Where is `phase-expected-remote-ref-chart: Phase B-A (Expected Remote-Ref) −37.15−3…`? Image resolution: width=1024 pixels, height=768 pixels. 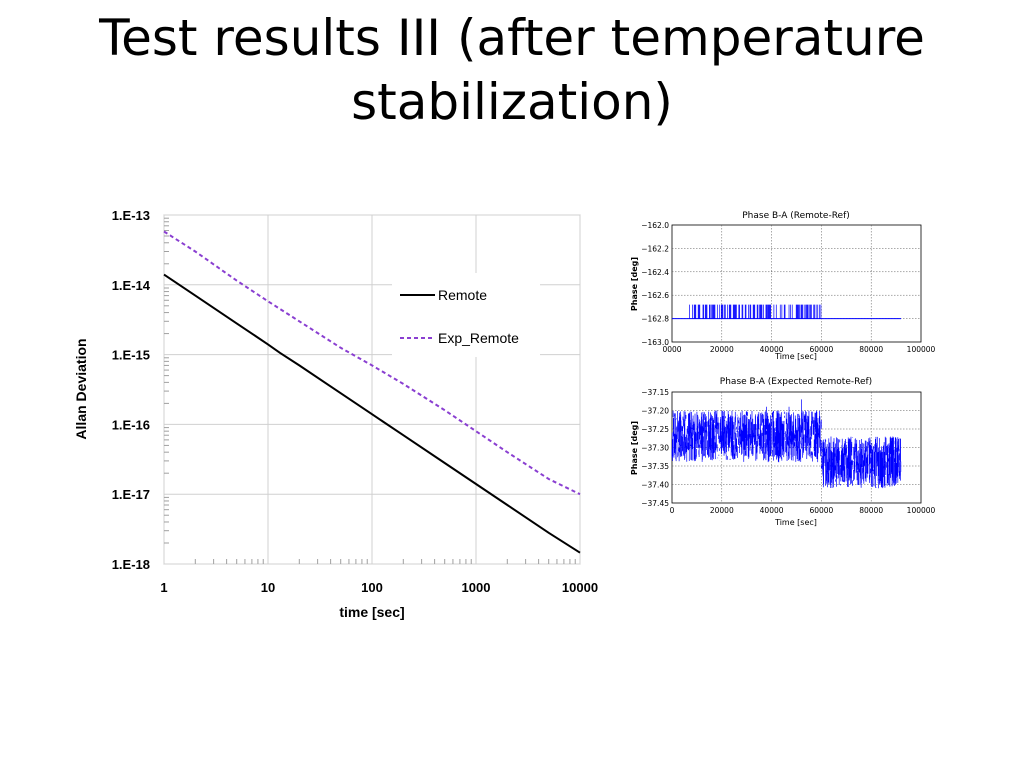
phase-expected-remote-ref-chart: Phase B-A (Expected Remote-Ref) −37.15−3… is located at coordinates (783, 452).